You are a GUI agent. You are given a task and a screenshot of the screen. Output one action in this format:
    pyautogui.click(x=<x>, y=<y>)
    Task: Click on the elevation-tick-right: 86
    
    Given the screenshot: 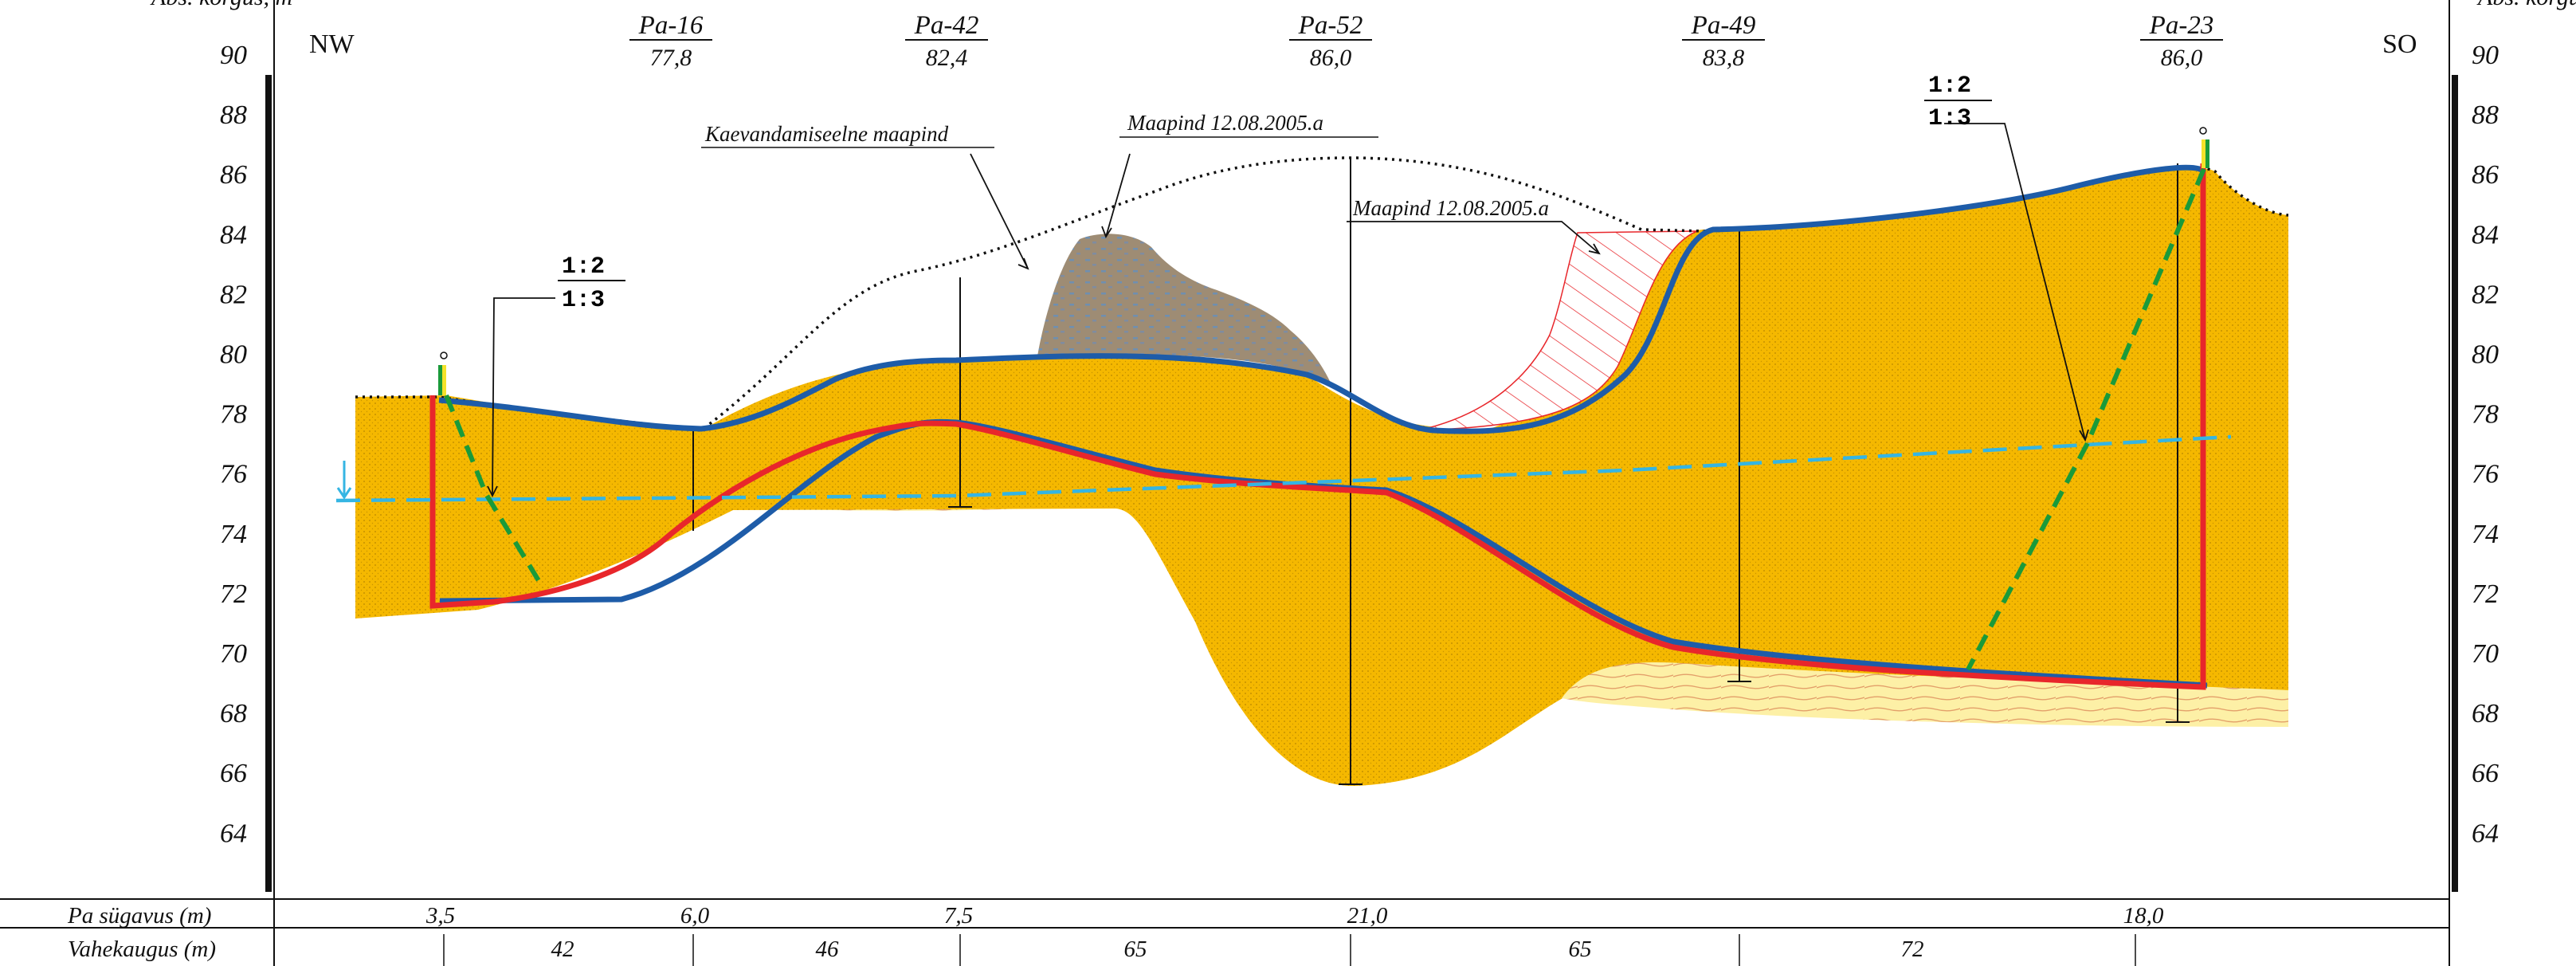 What is the action you would take?
    pyautogui.click(x=2485, y=175)
    